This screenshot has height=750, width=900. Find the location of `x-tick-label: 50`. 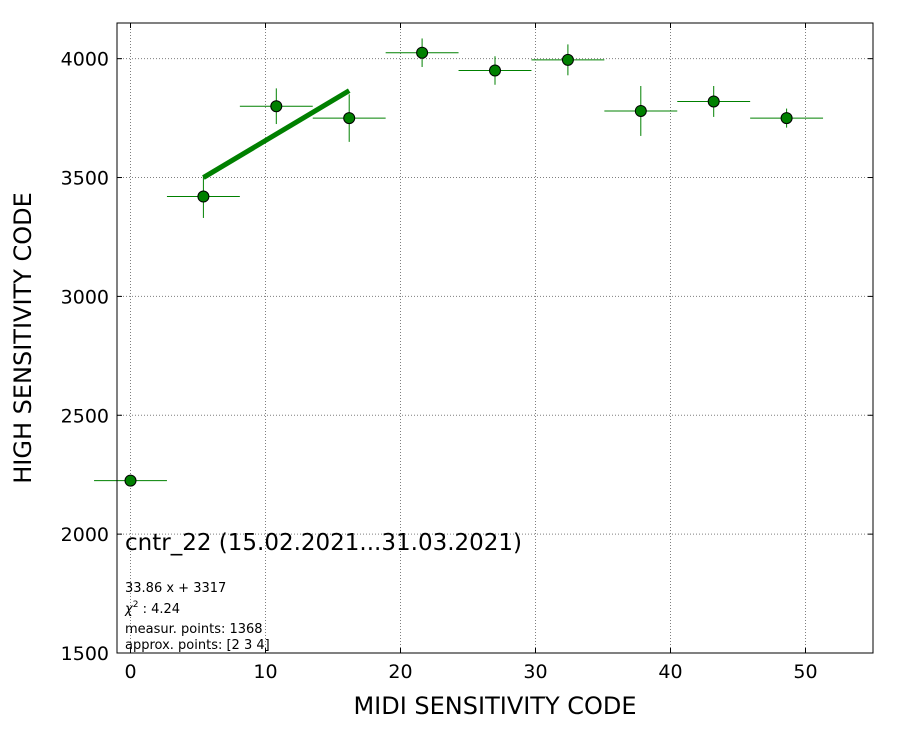

x-tick-label: 50 is located at coordinates (805, 672).